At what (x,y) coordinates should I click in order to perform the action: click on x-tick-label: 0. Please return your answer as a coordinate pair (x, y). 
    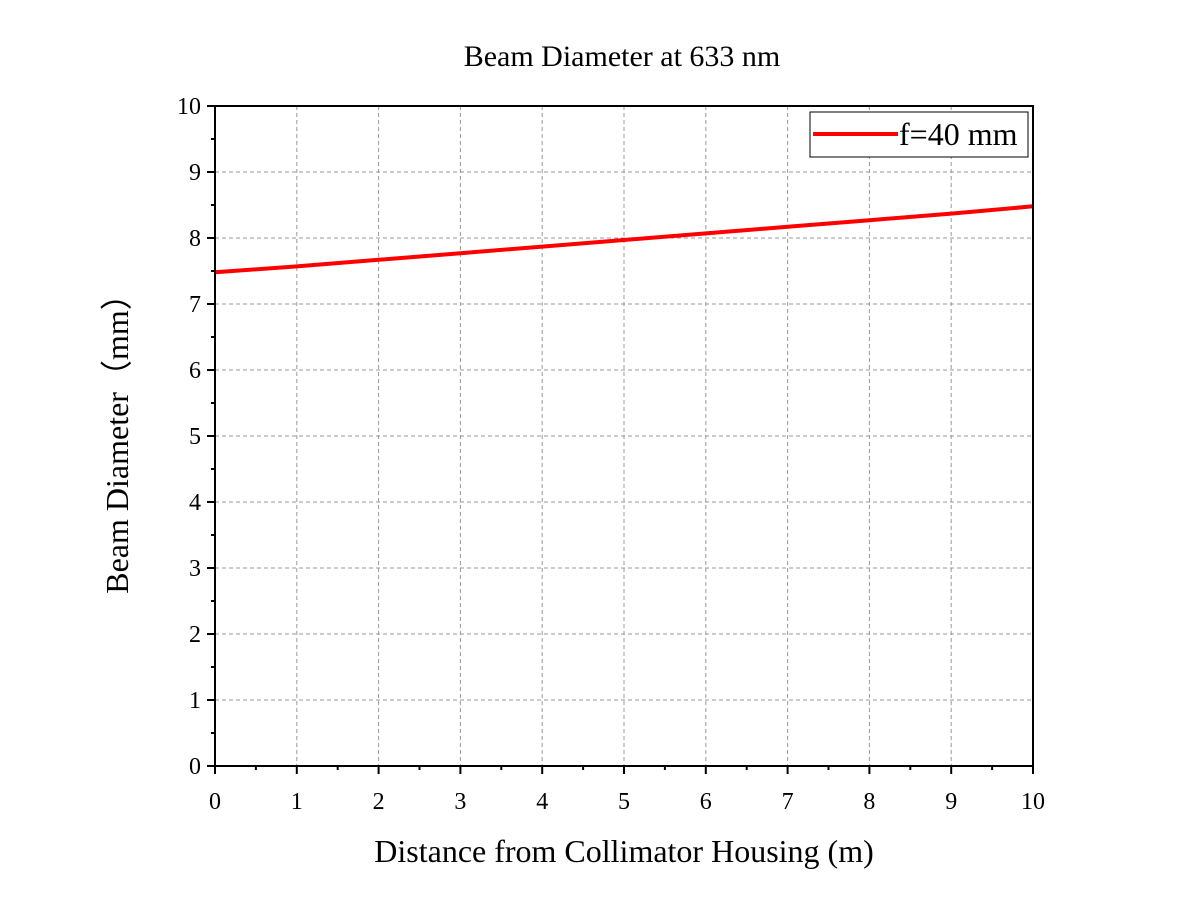
    Looking at the image, I should click on (215, 802).